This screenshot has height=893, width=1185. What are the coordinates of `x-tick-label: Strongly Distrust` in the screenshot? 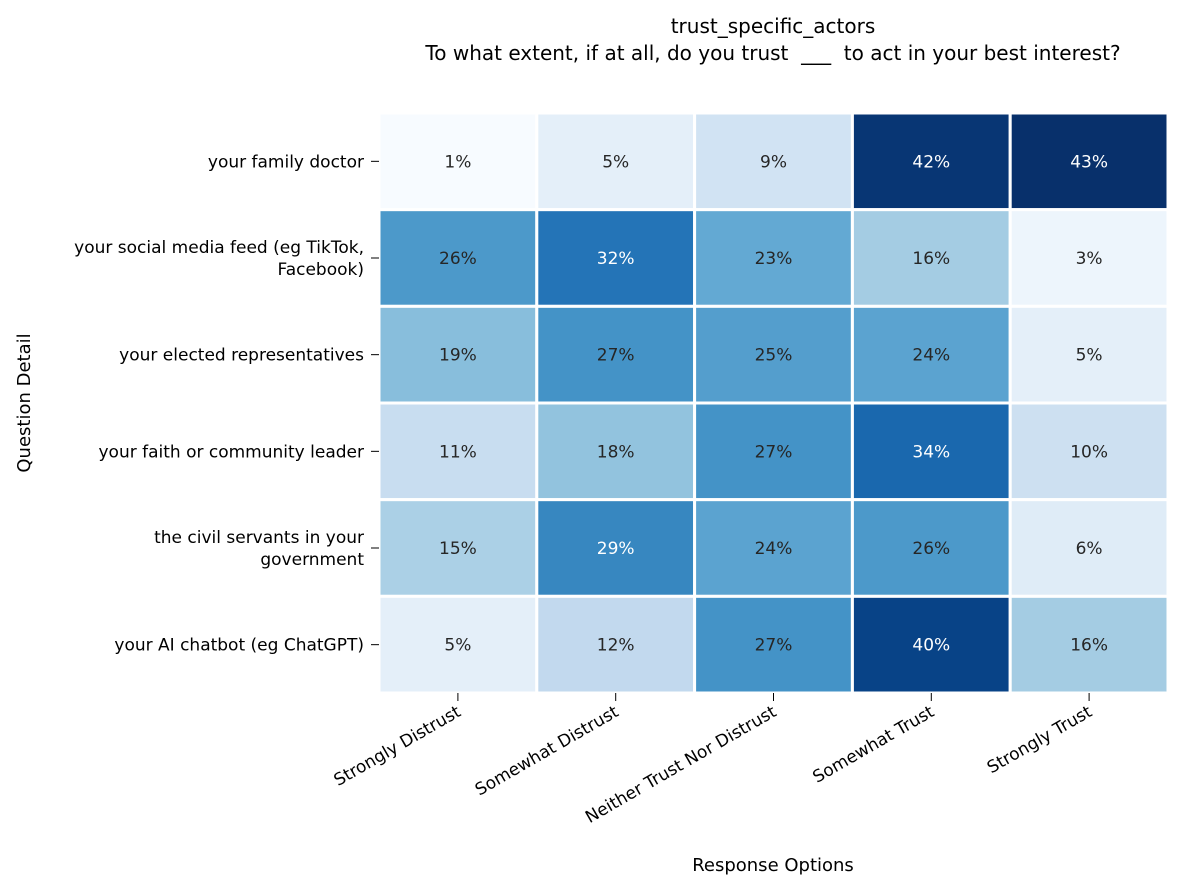 It's located at (398, 746).